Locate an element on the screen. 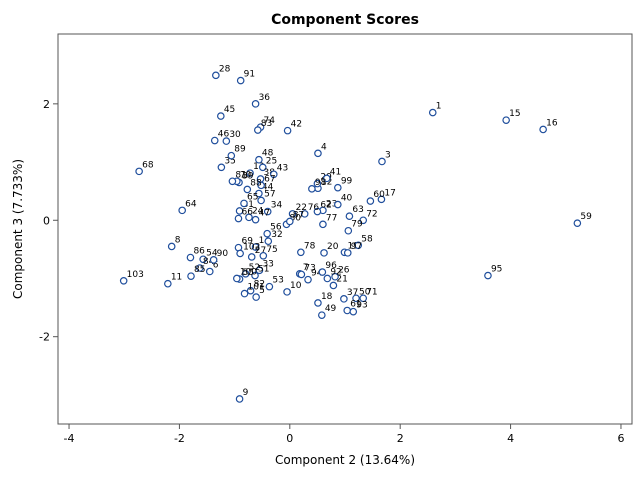  data-point-label: 92 is located at coordinates (335, 272).